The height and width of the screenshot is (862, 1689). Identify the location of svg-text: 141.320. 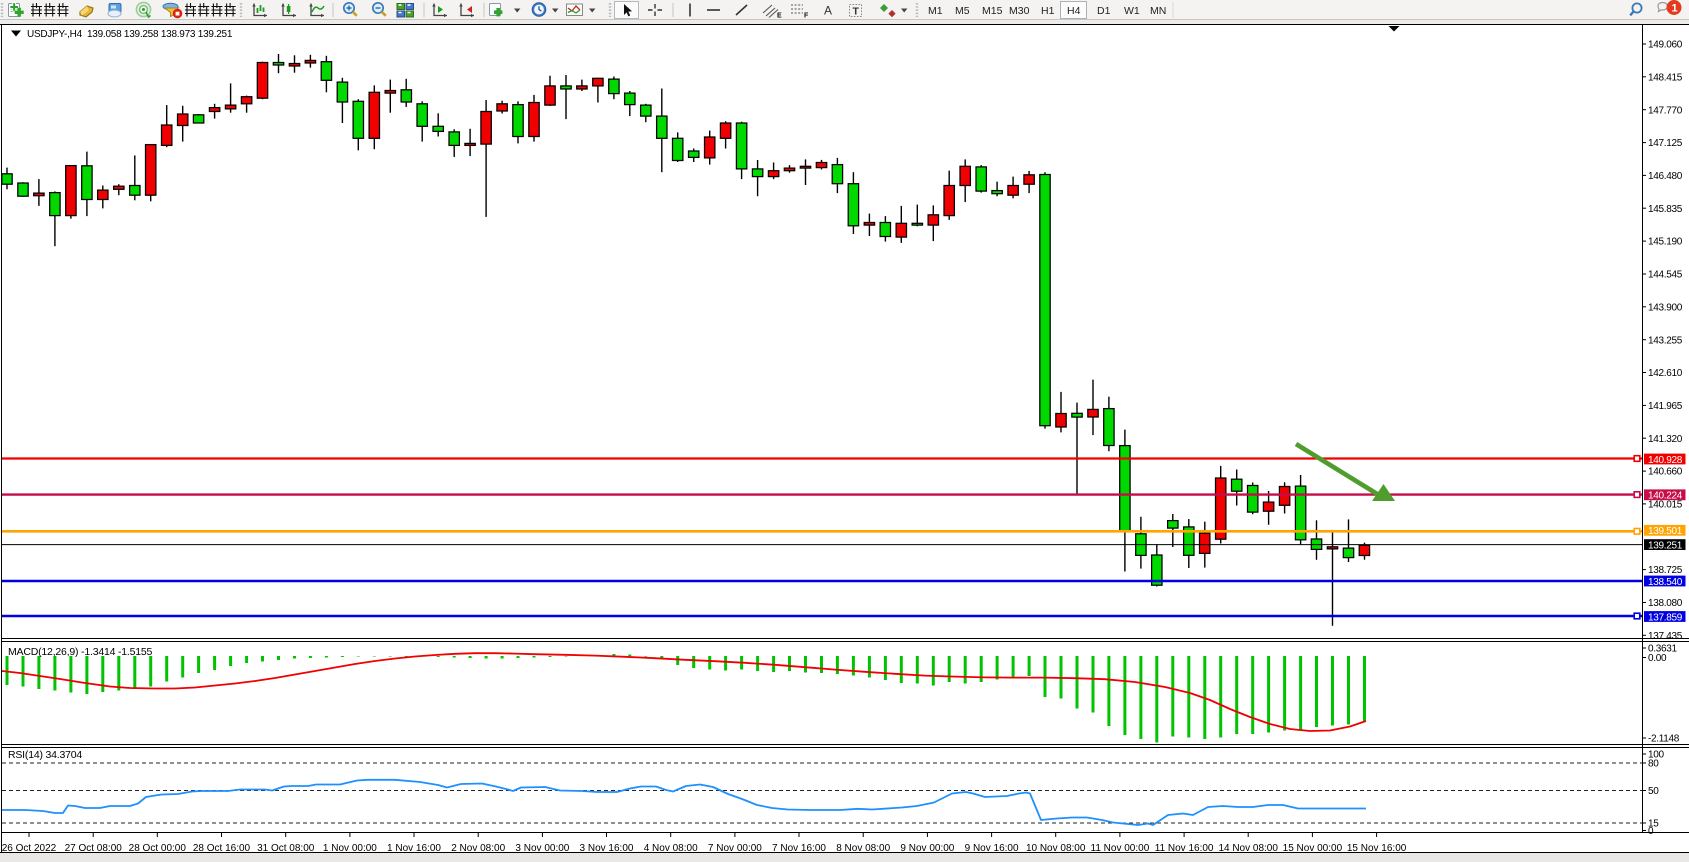
(1665, 439).